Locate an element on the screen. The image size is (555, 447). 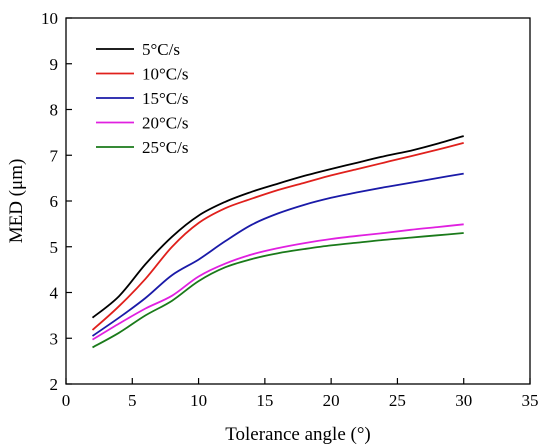
legend-label-1: 5°C/s is located at coordinates (161, 49).